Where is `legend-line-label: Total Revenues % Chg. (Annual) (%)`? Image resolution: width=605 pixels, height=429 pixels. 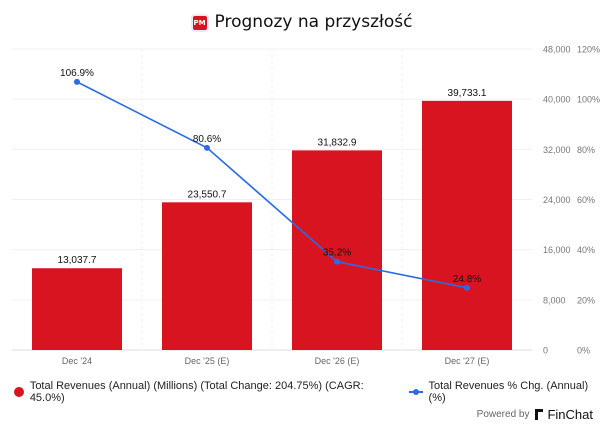 legend-line-label: Total Revenues % Chg. (Annual) (%) is located at coordinates (508, 392).